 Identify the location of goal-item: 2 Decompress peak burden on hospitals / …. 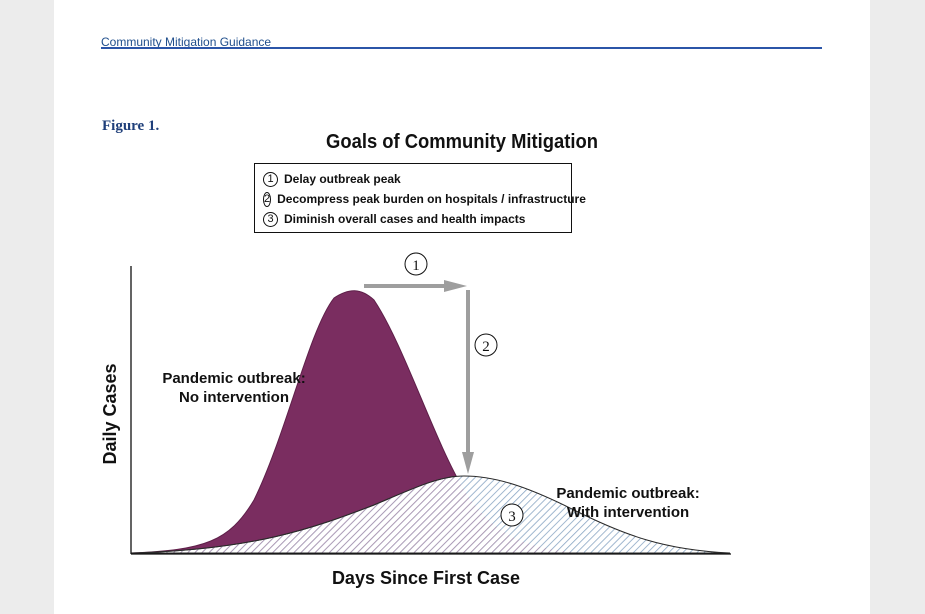
(424, 199).